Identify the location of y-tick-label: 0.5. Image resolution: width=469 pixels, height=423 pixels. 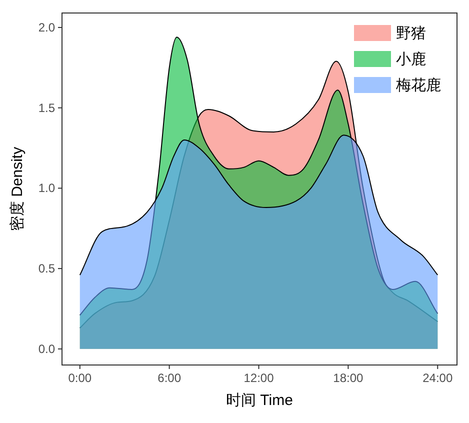
(47, 269).